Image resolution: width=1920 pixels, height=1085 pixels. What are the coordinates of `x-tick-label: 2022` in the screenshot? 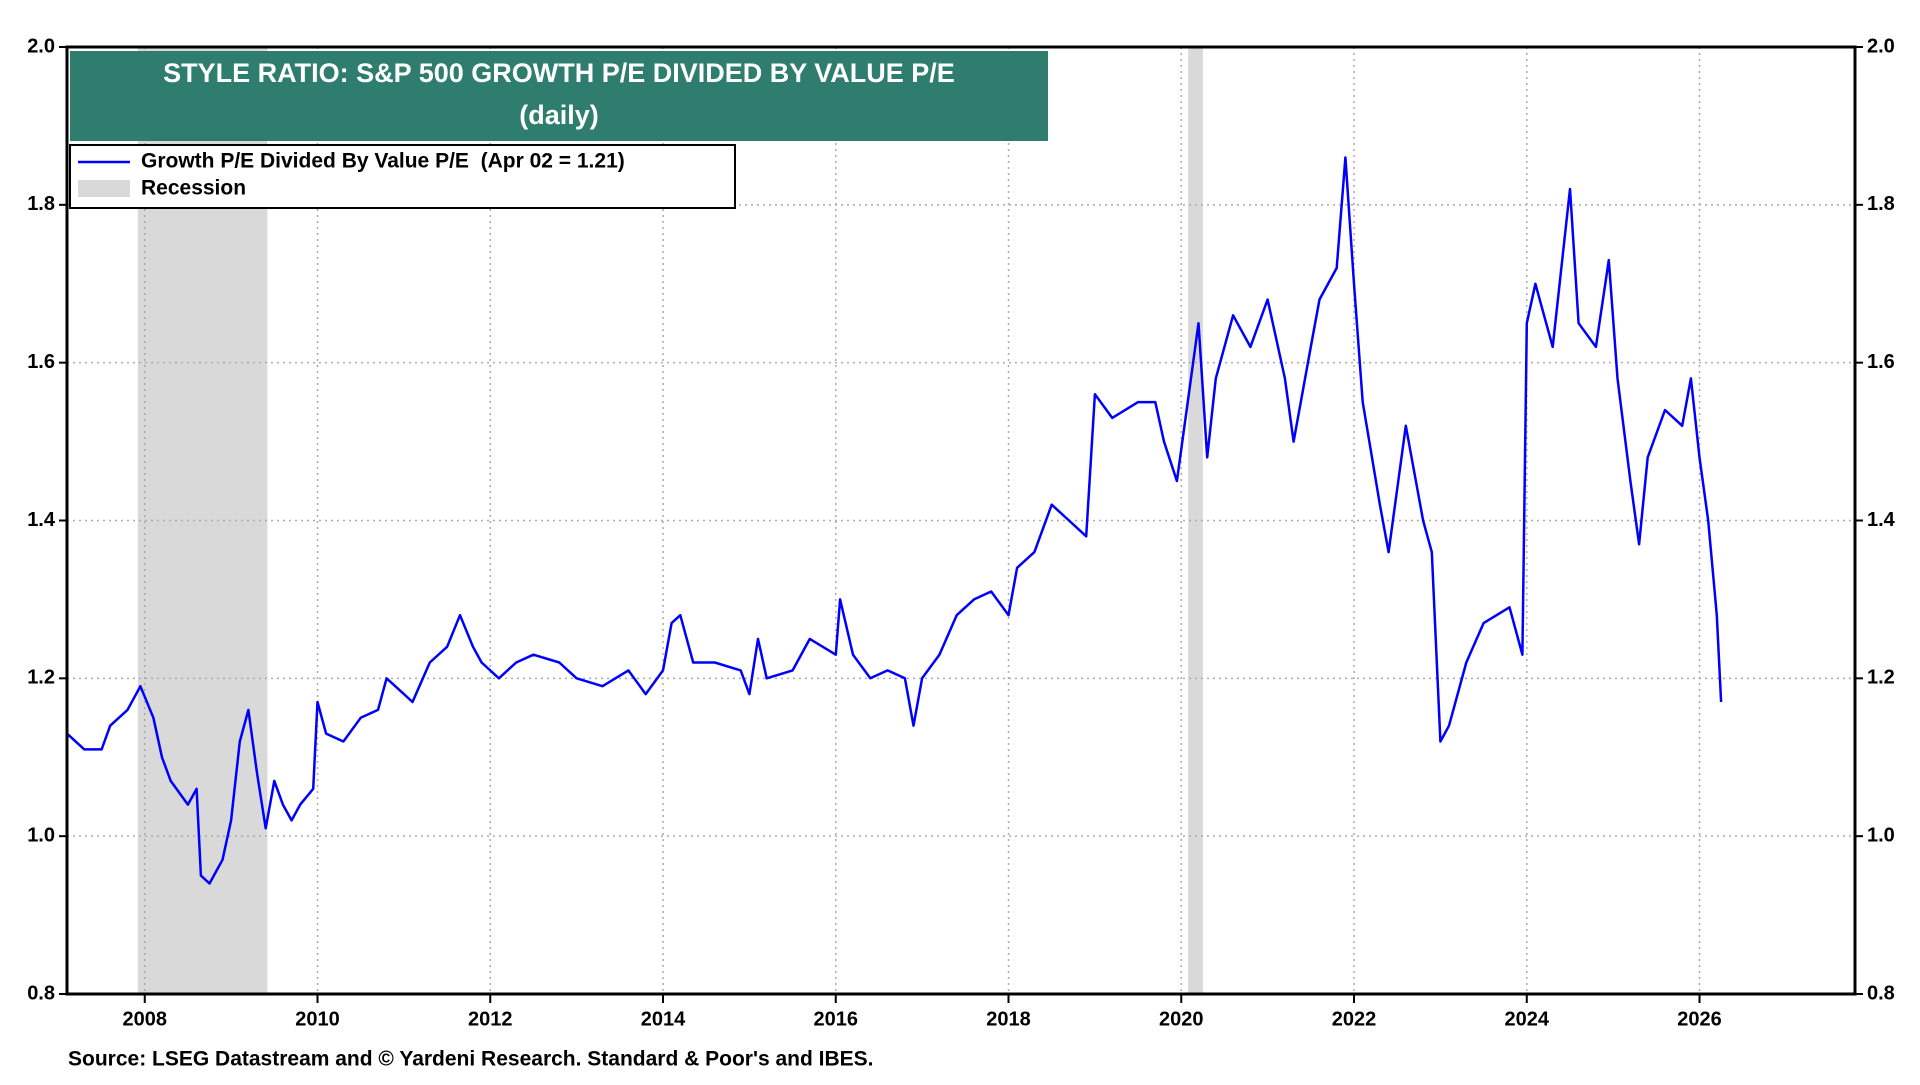 It's located at (1354, 1019).